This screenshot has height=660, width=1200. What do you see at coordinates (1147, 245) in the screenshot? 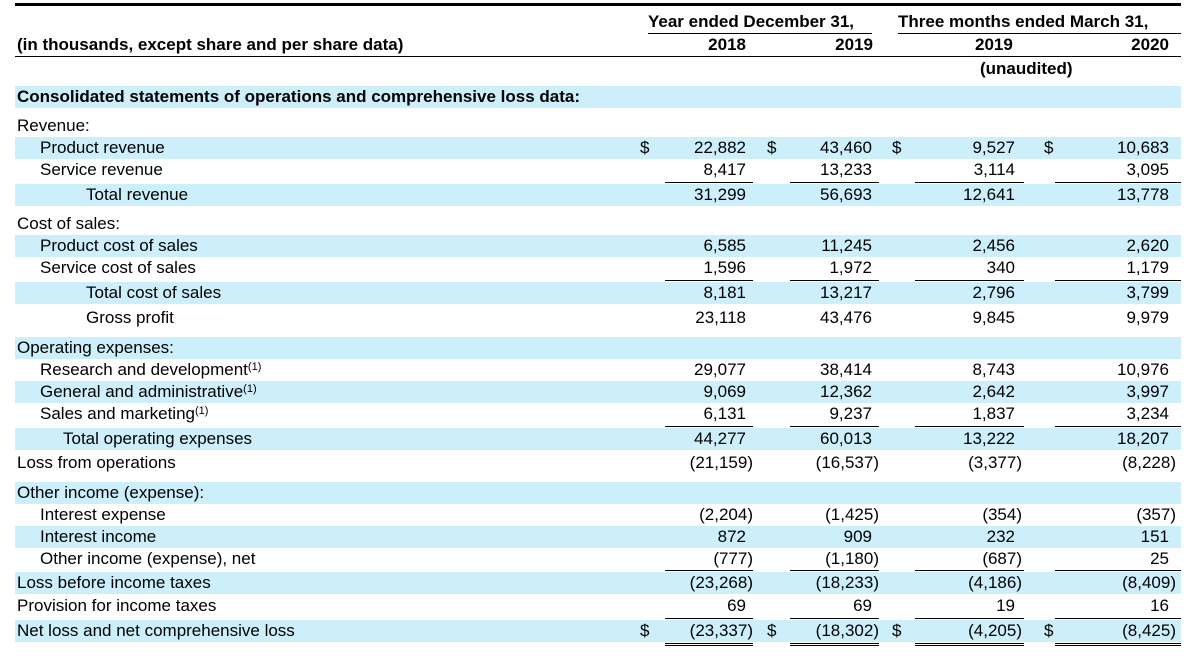
I see `cell-value: 2,620` at bounding box center [1147, 245].